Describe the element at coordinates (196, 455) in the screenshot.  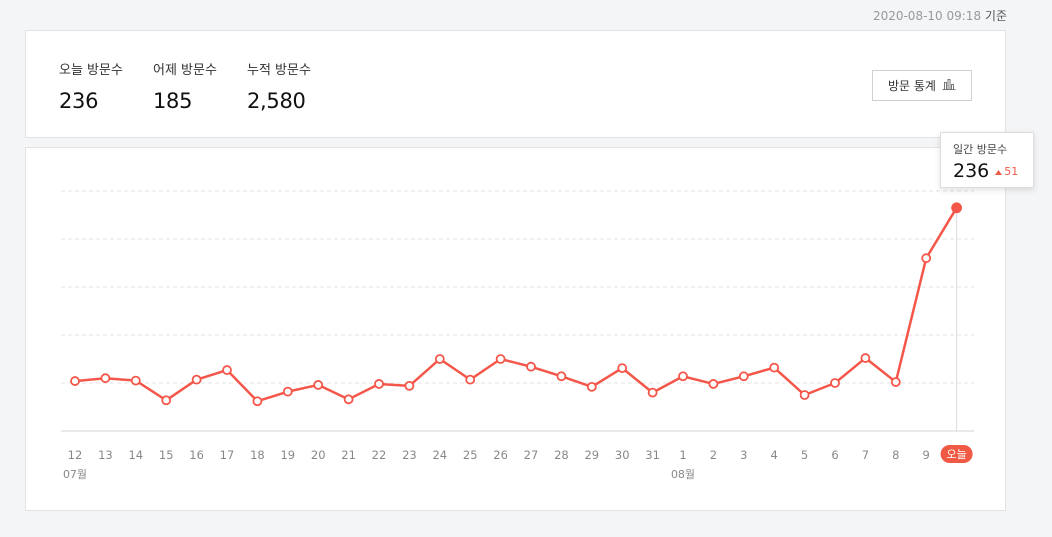
I see `x-tick-label: 16` at that location.